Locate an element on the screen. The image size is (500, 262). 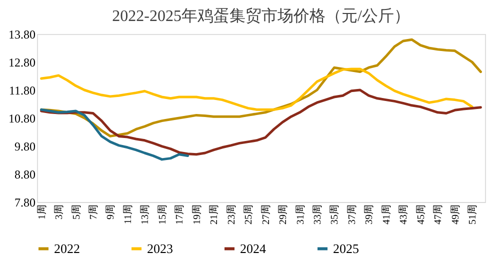
x-tick-label: 1周 is located at coordinates (42, 212).